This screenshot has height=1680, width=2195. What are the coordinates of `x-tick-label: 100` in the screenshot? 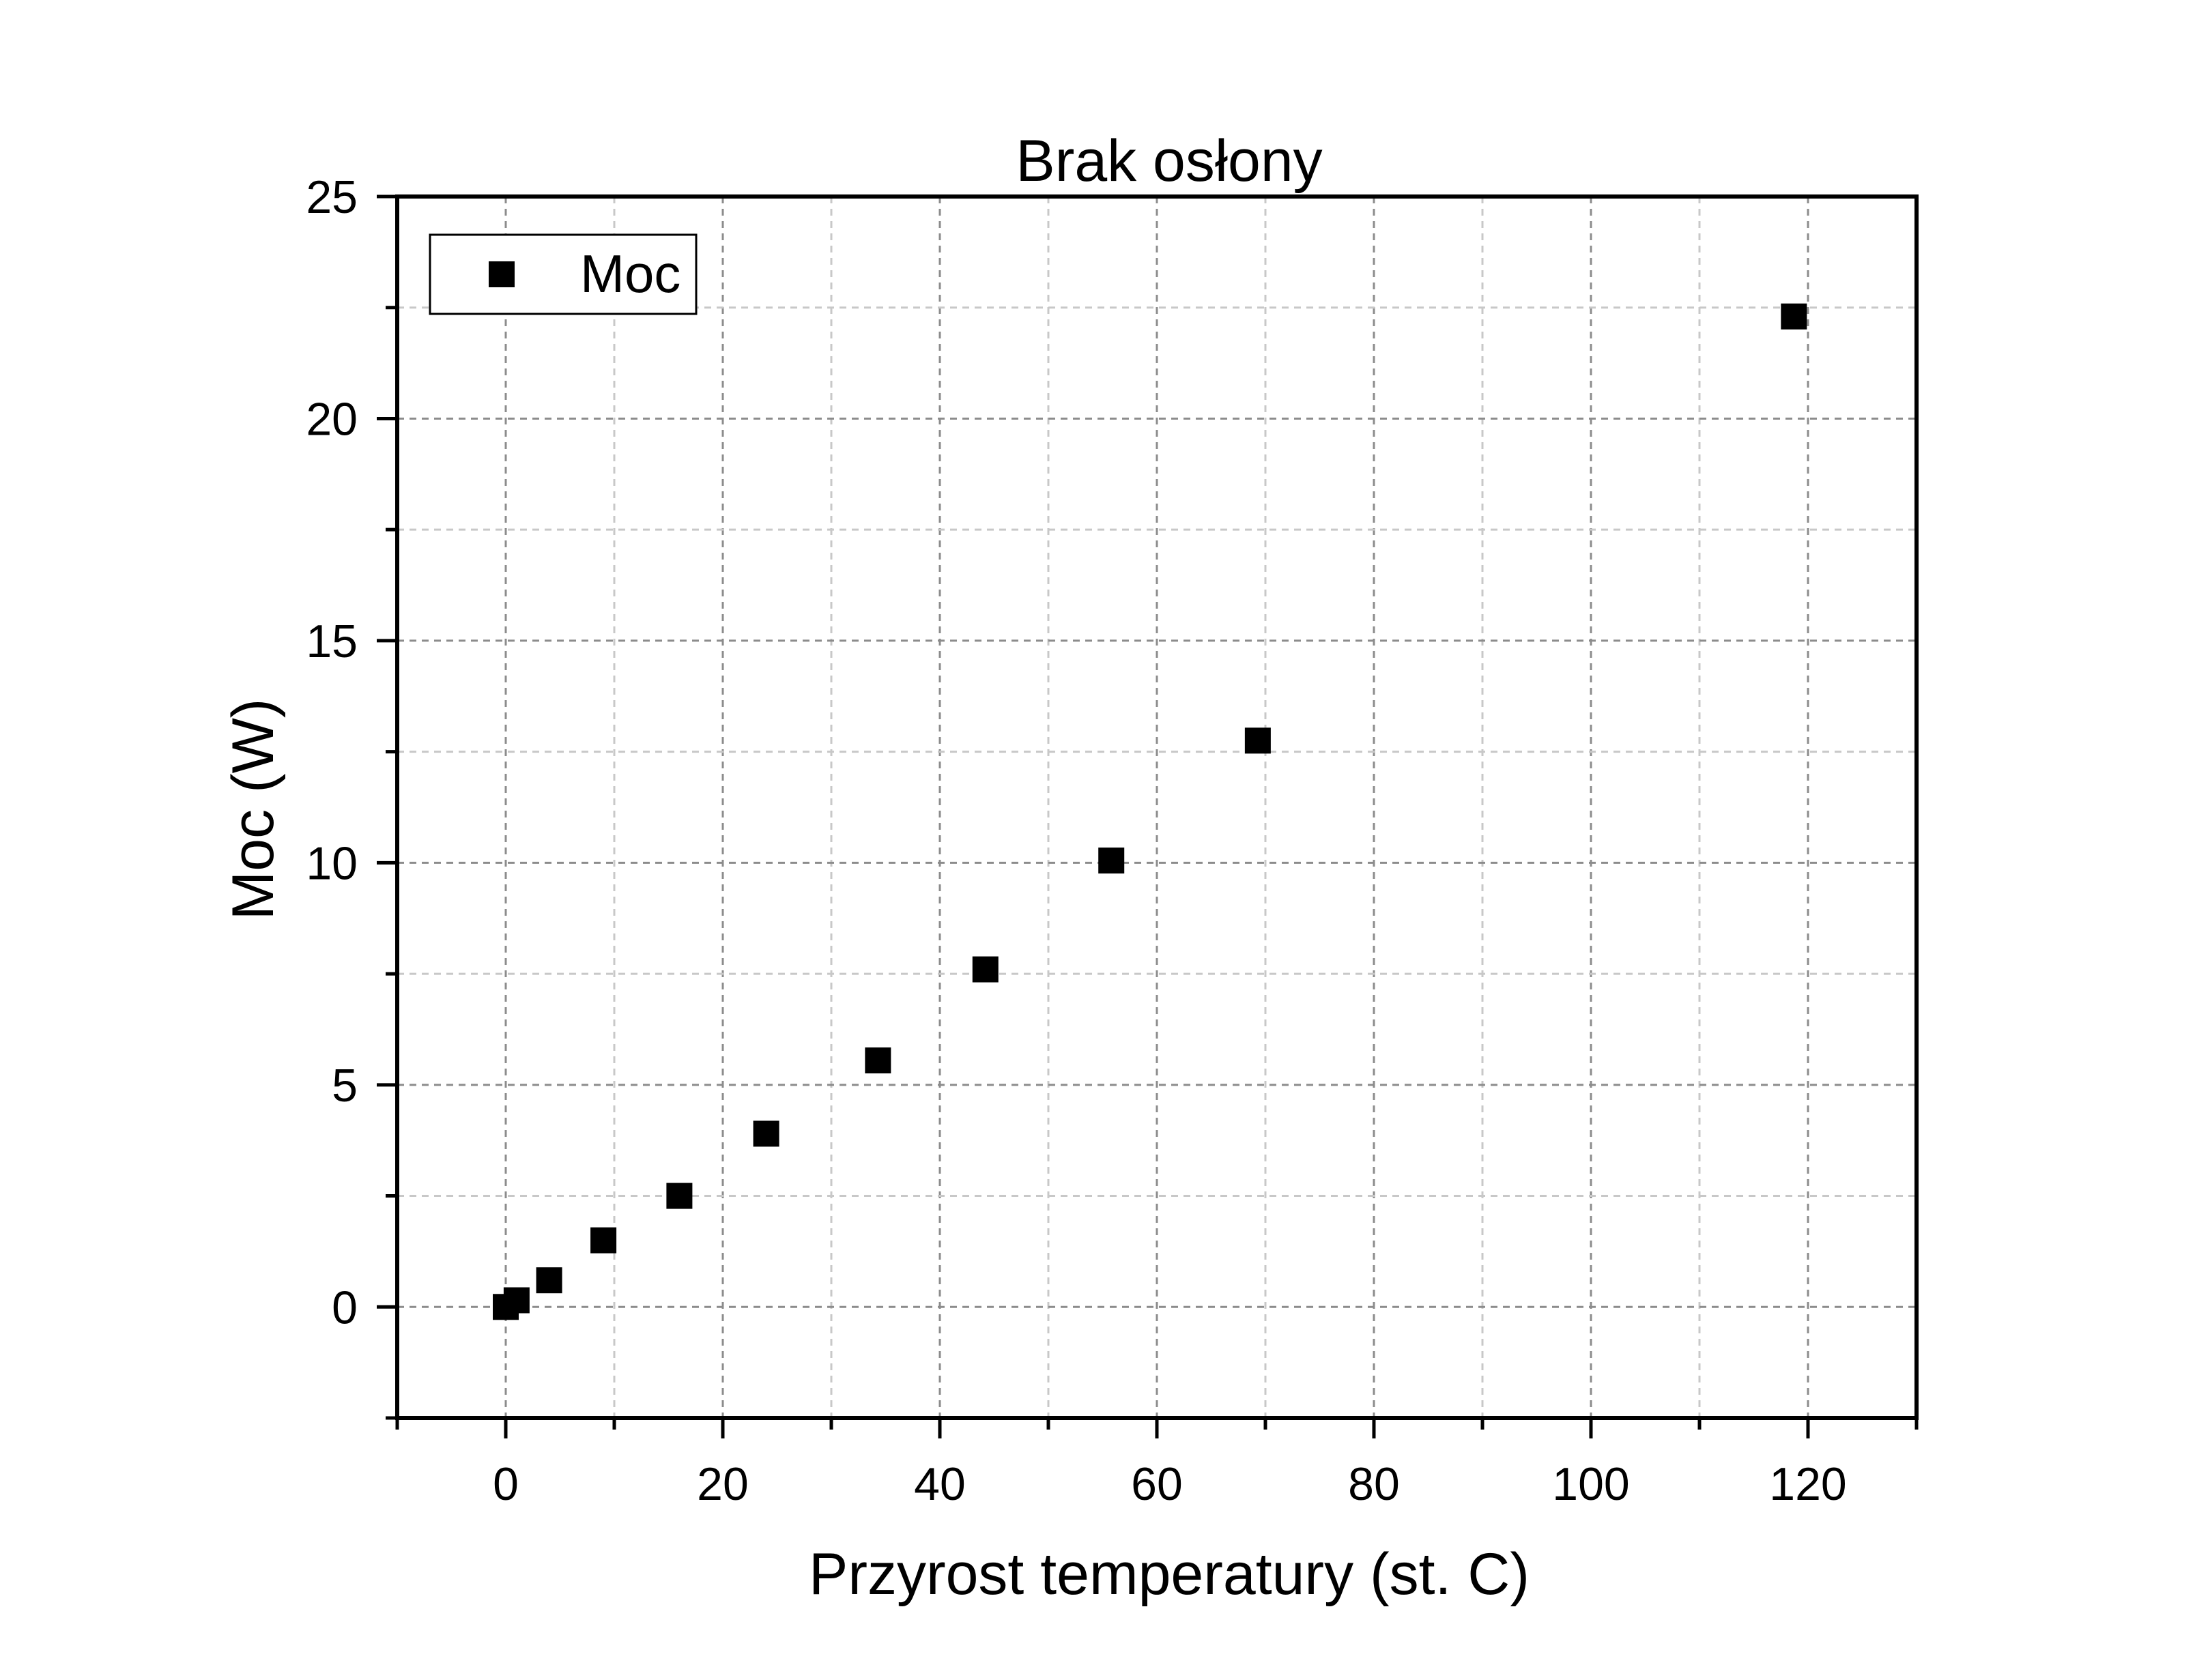 It's located at (1591, 1484).